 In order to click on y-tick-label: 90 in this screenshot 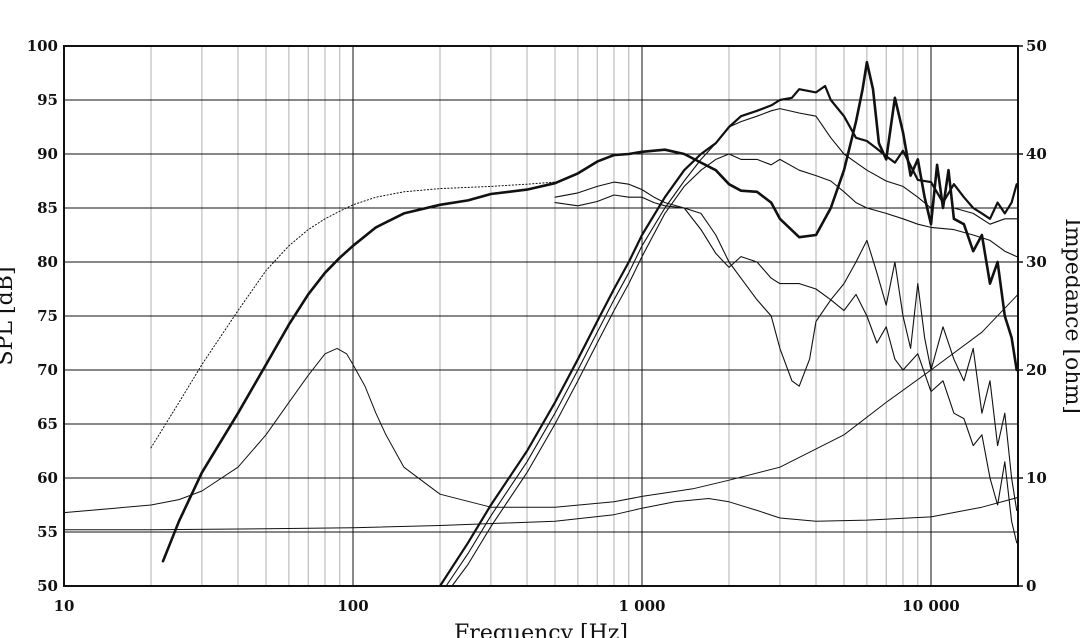, I will do `click(47, 154)`.